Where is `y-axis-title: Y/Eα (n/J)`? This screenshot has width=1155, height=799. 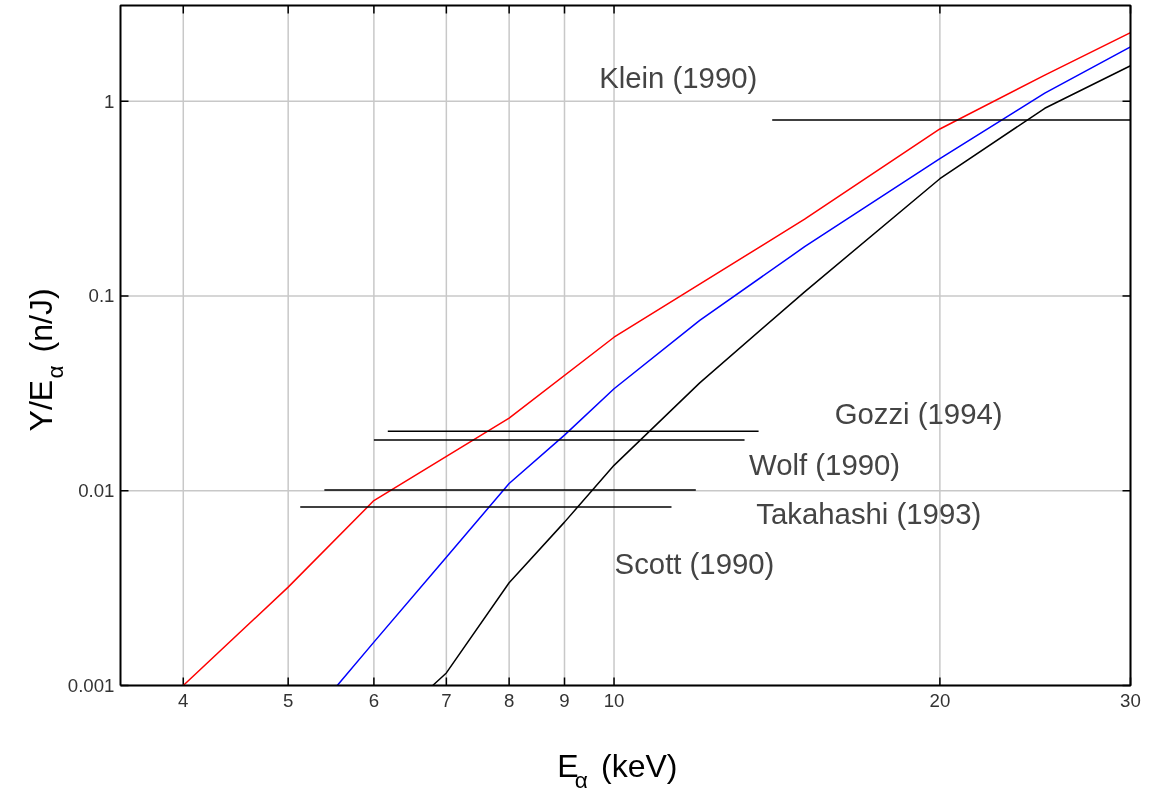
y-axis-title: Y/Eα (n/J) is located at coordinates (45, 360).